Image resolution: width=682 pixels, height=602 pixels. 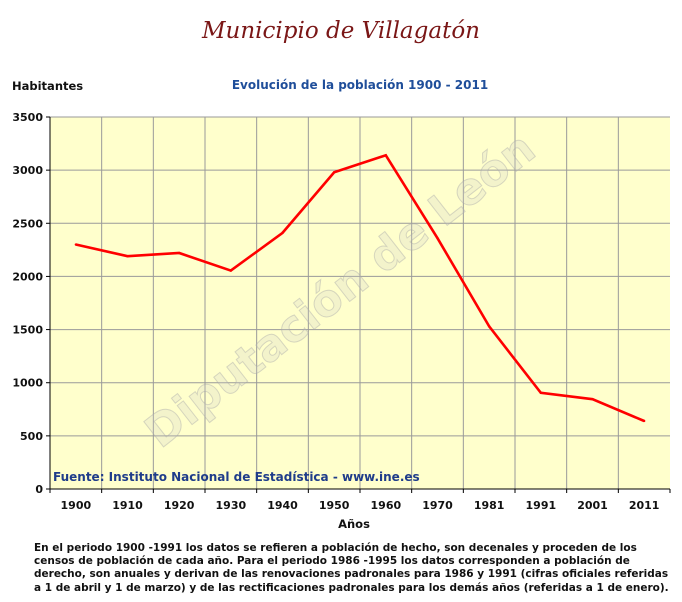 What do you see at coordinates (31, 436) in the screenshot?
I see `y-tick-label: 500` at bounding box center [31, 436].